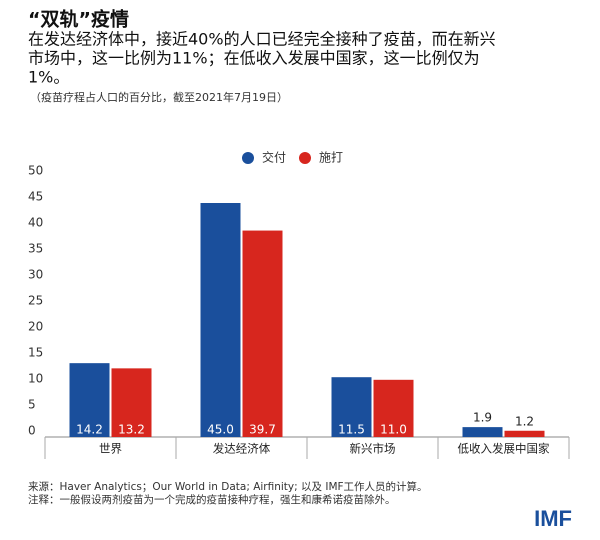 The image size is (600, 540). Describe the element at coordinates (35, 327) in the screenshot. I see `y-tick-label: 20` at that location.